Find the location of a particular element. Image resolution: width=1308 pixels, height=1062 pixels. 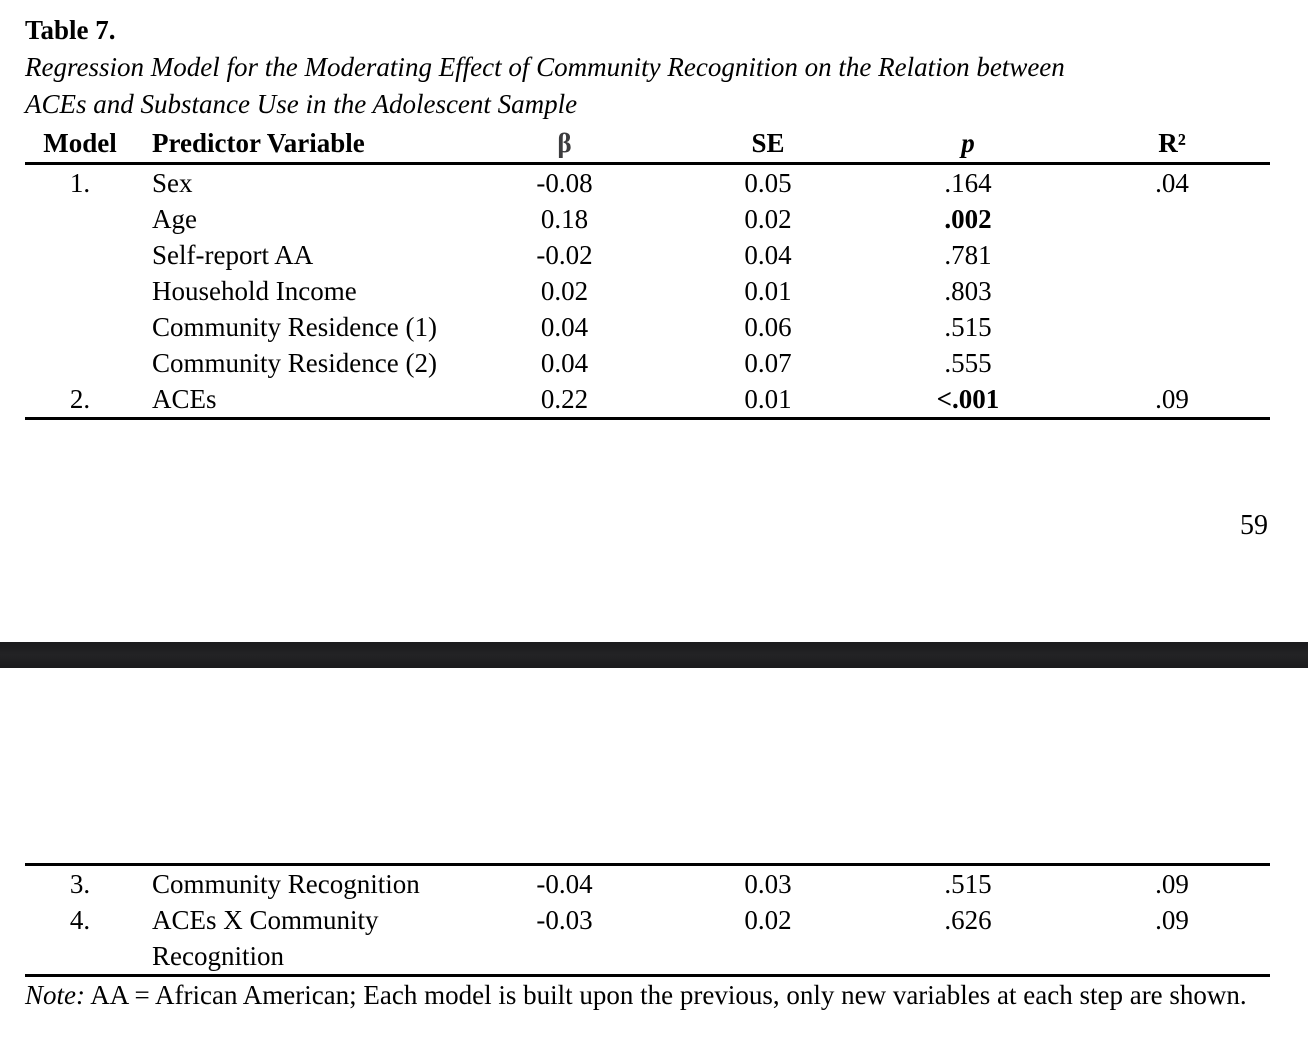

cell-beta: -0.04 is located at coordinates (564, 883).